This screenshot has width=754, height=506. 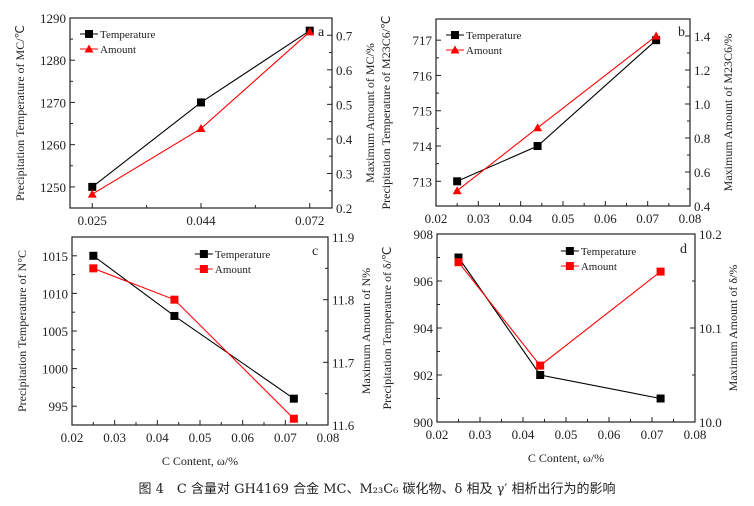 I want to click on y-tick-label: 1015, so click(x=55, y=256).